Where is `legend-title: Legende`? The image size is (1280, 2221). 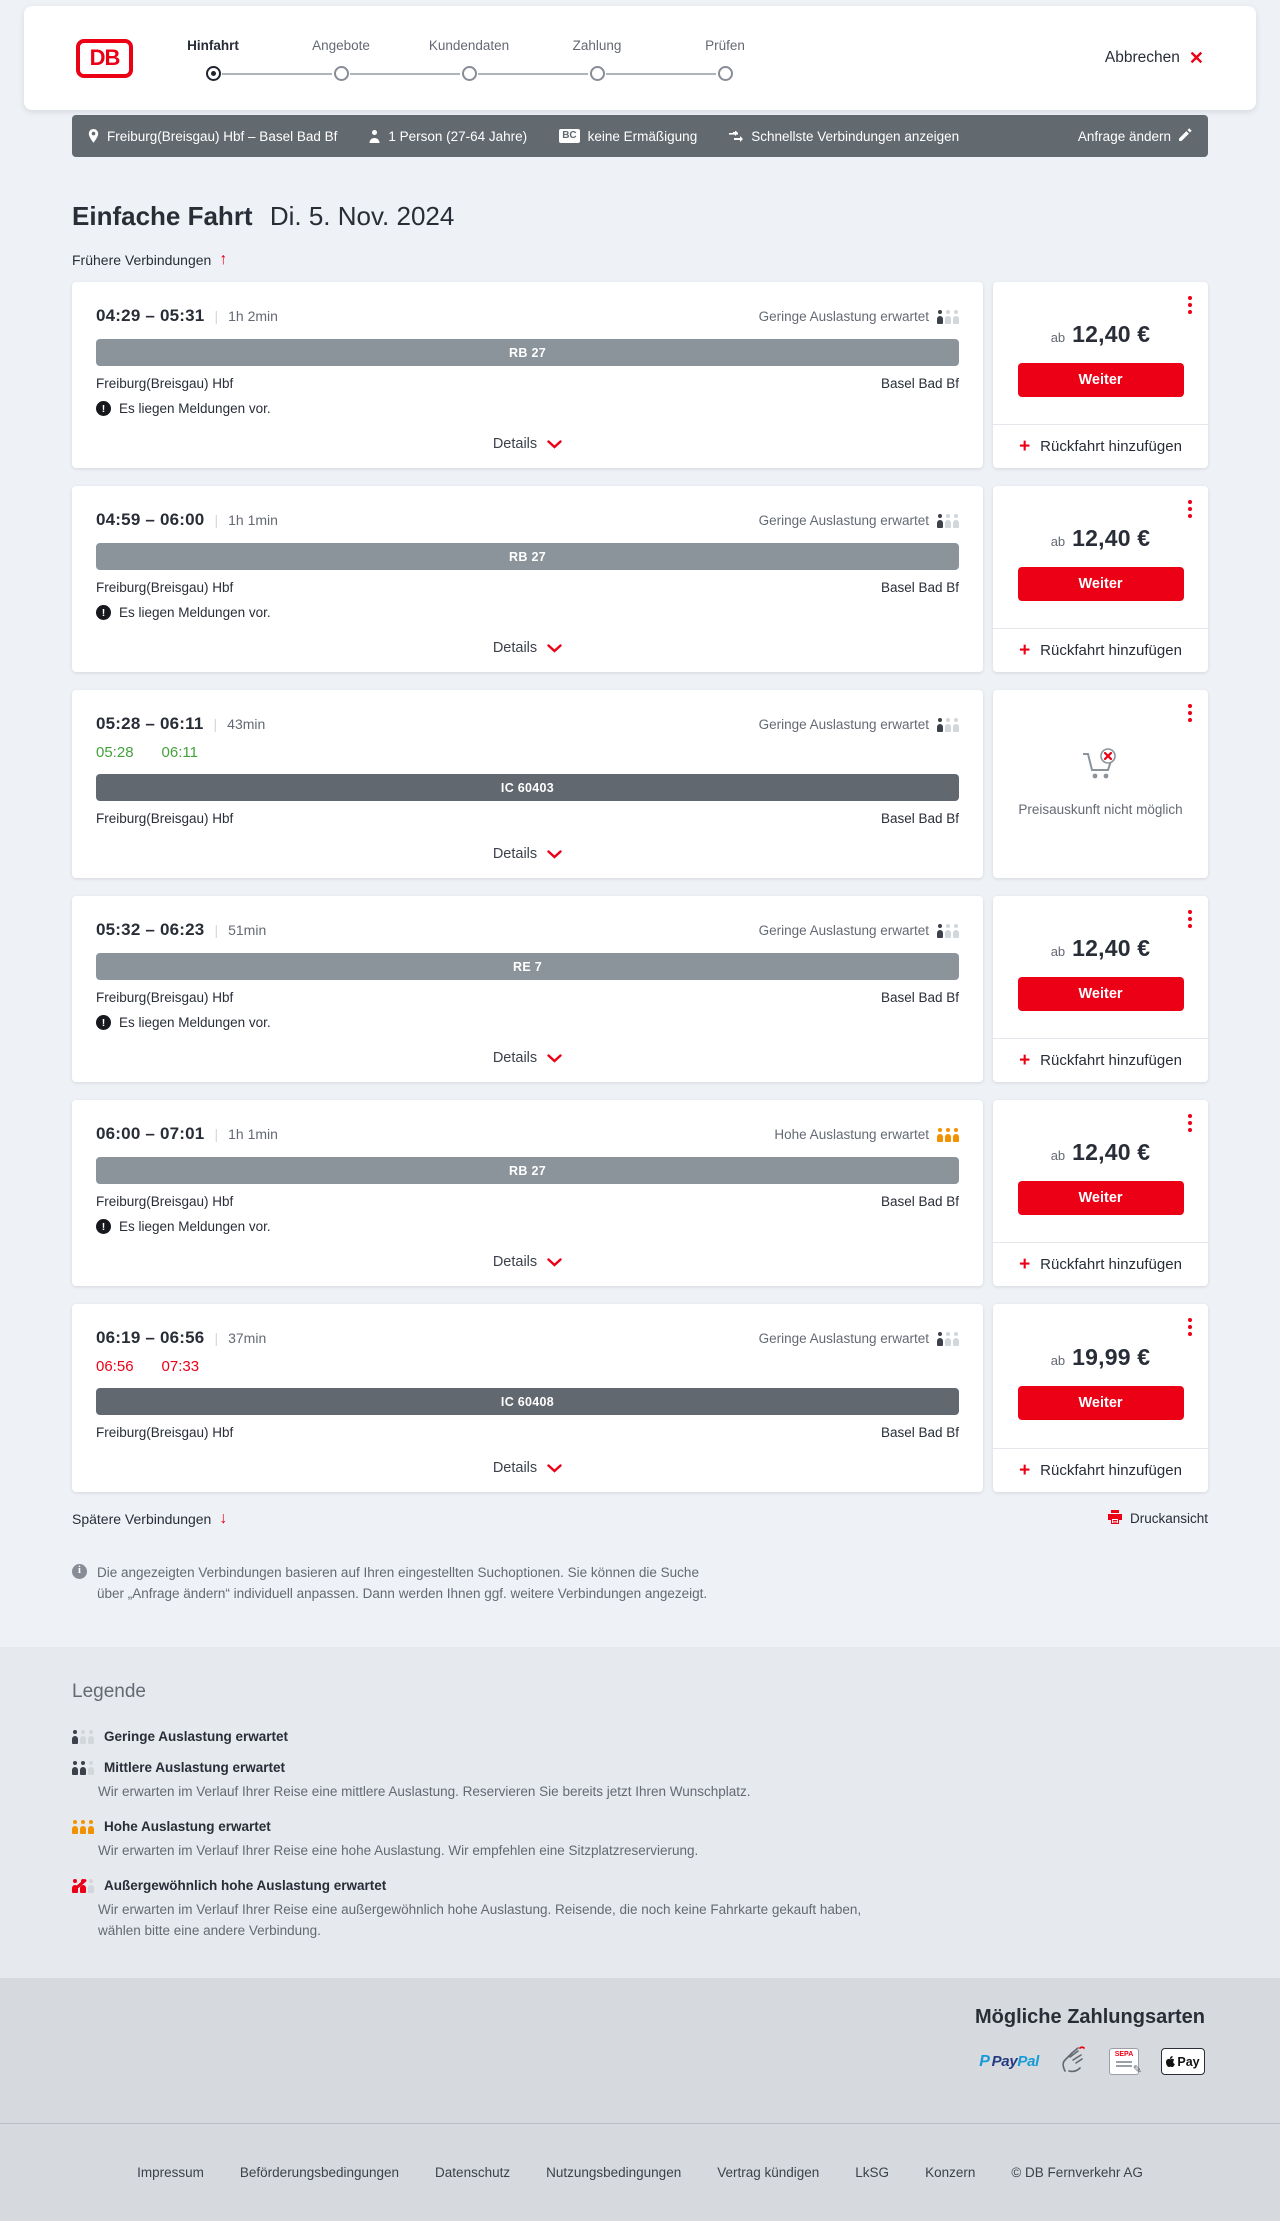
legend-title: Legende is located at coordinates (109, 1691).